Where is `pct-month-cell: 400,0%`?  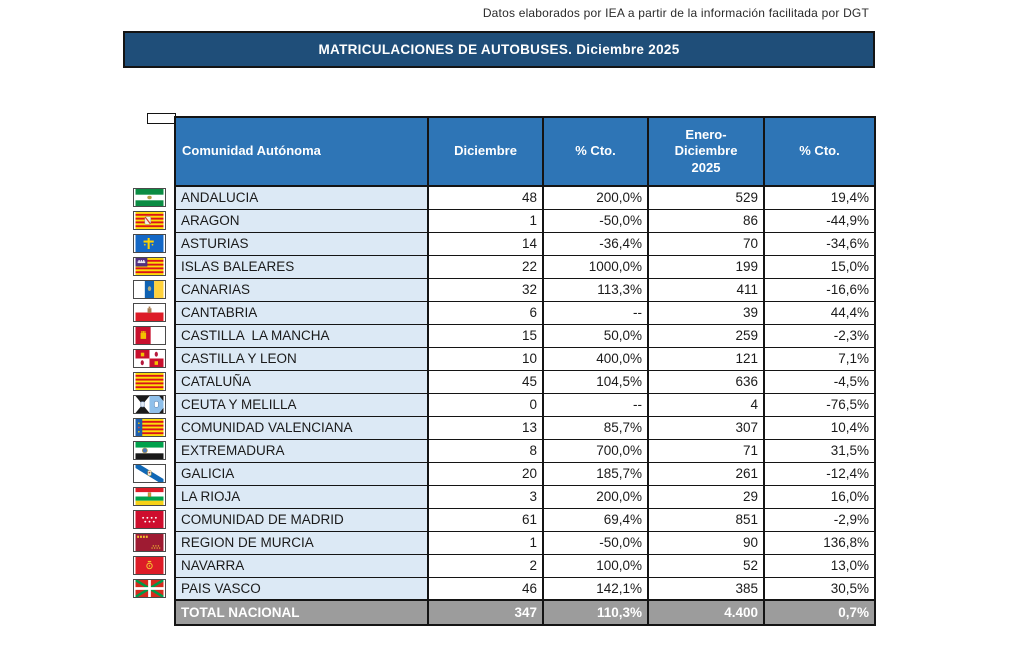 pct-month-cell: 400,0% is located at coordinates (595, 358).